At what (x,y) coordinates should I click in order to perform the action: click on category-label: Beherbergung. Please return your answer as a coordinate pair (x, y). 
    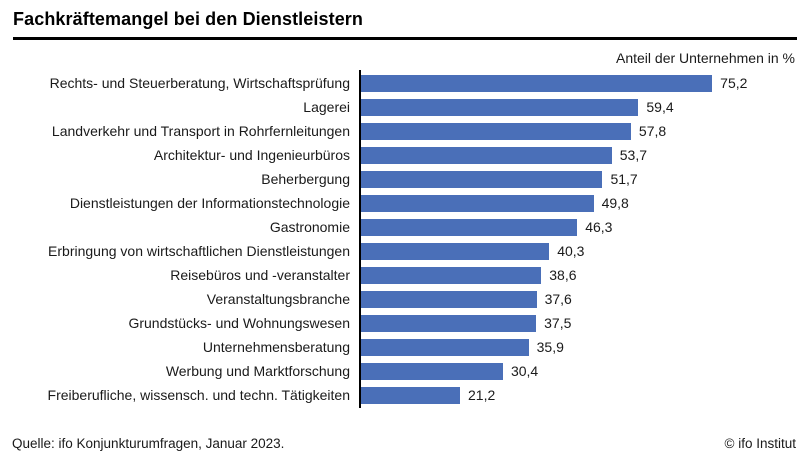
    Looking at the image, I should click on (305, 179).